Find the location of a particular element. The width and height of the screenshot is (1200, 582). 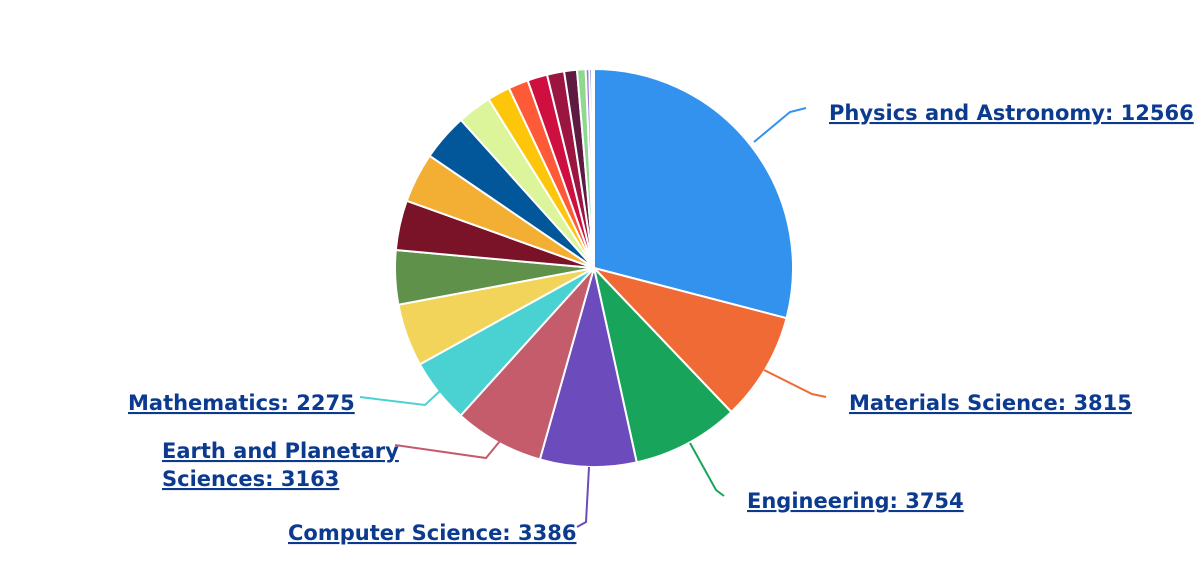

data-label-line: Computer Science: 3386 is located at coordinates (432, 533).